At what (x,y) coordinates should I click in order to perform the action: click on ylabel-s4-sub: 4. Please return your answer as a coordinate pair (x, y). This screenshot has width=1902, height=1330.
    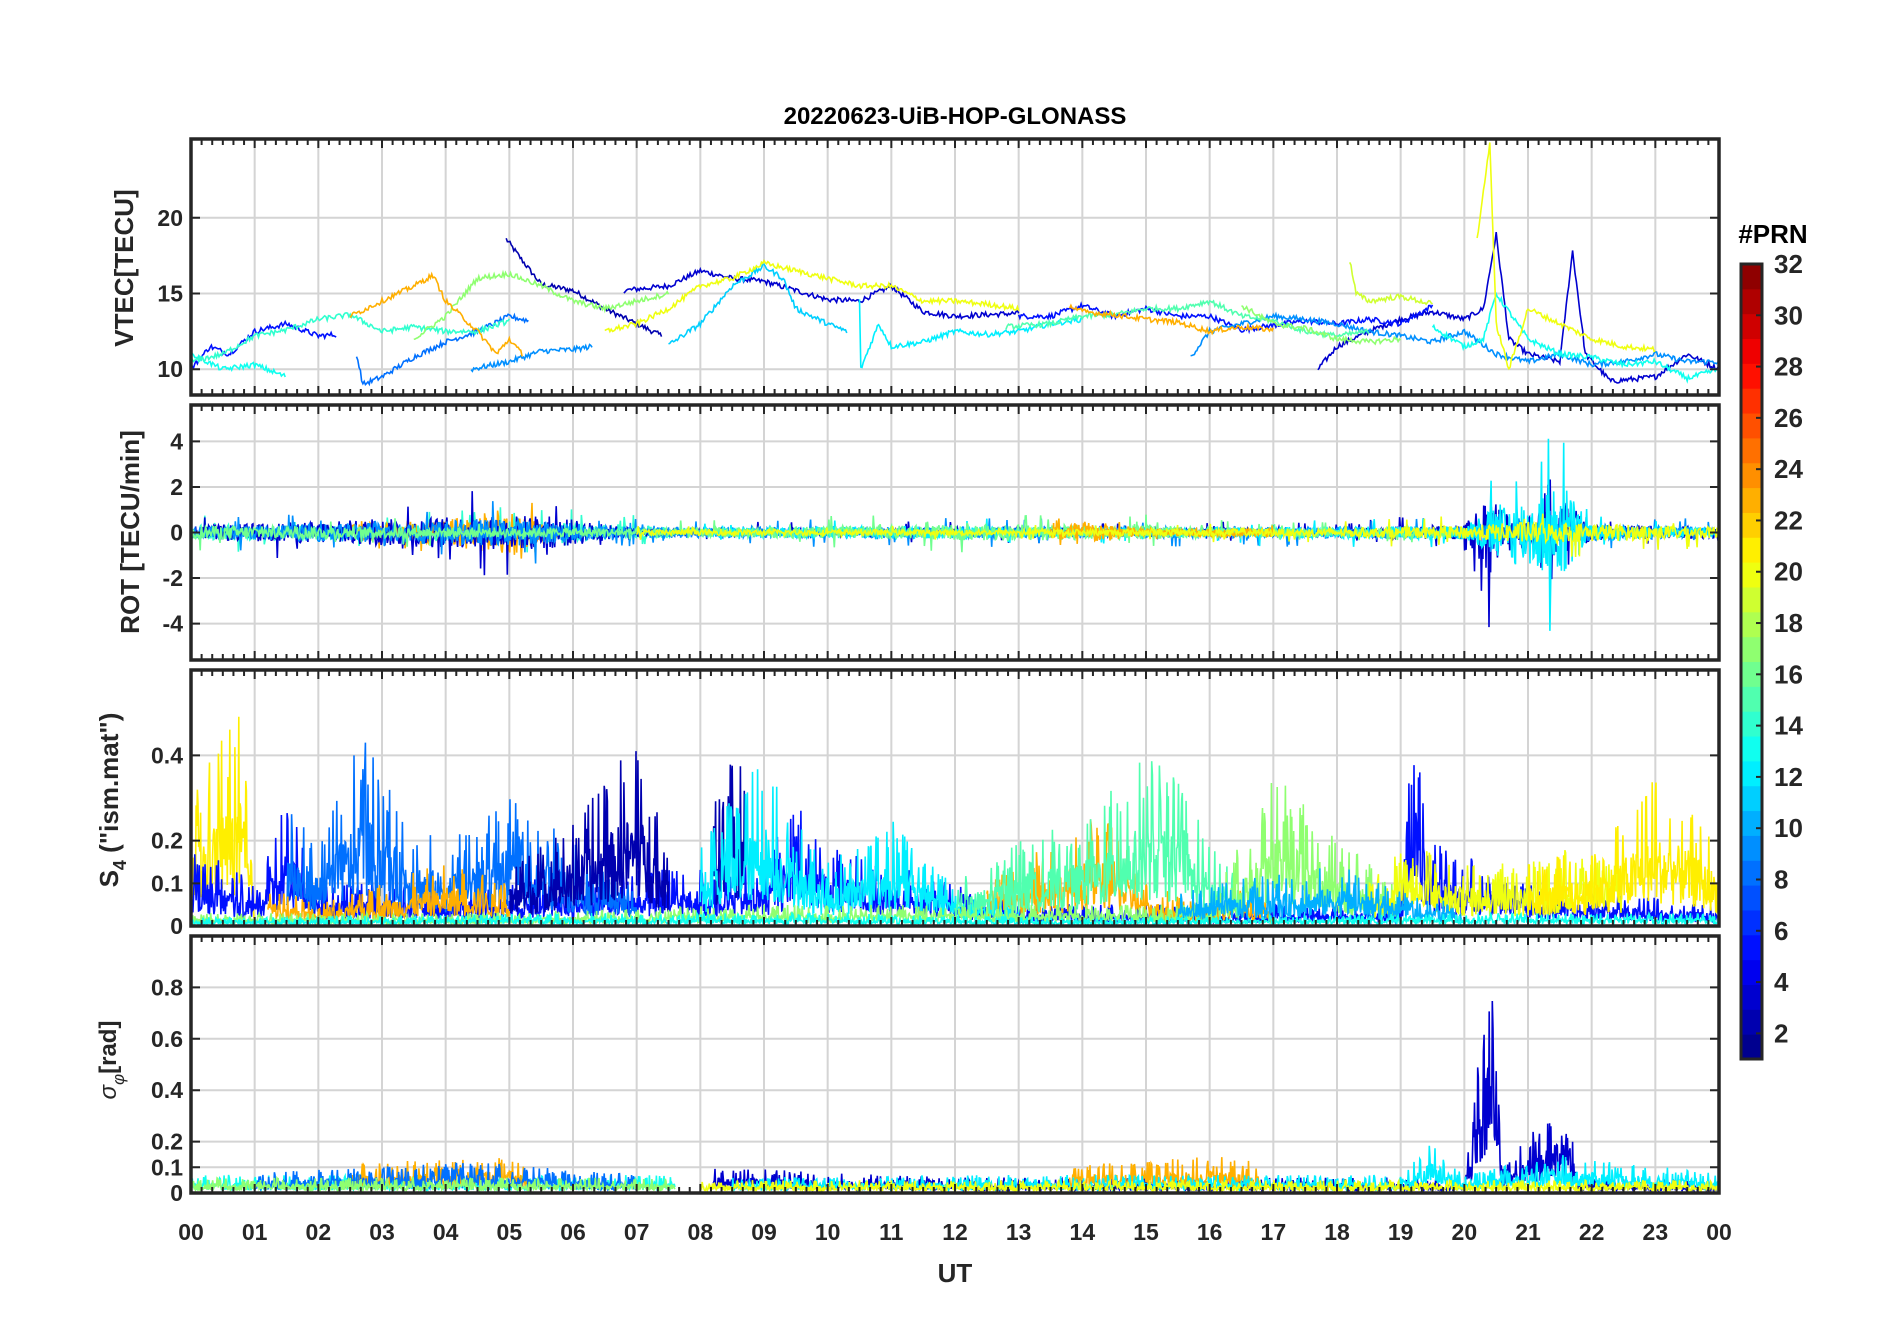
    Looking at the image, I should click on (120, 865).